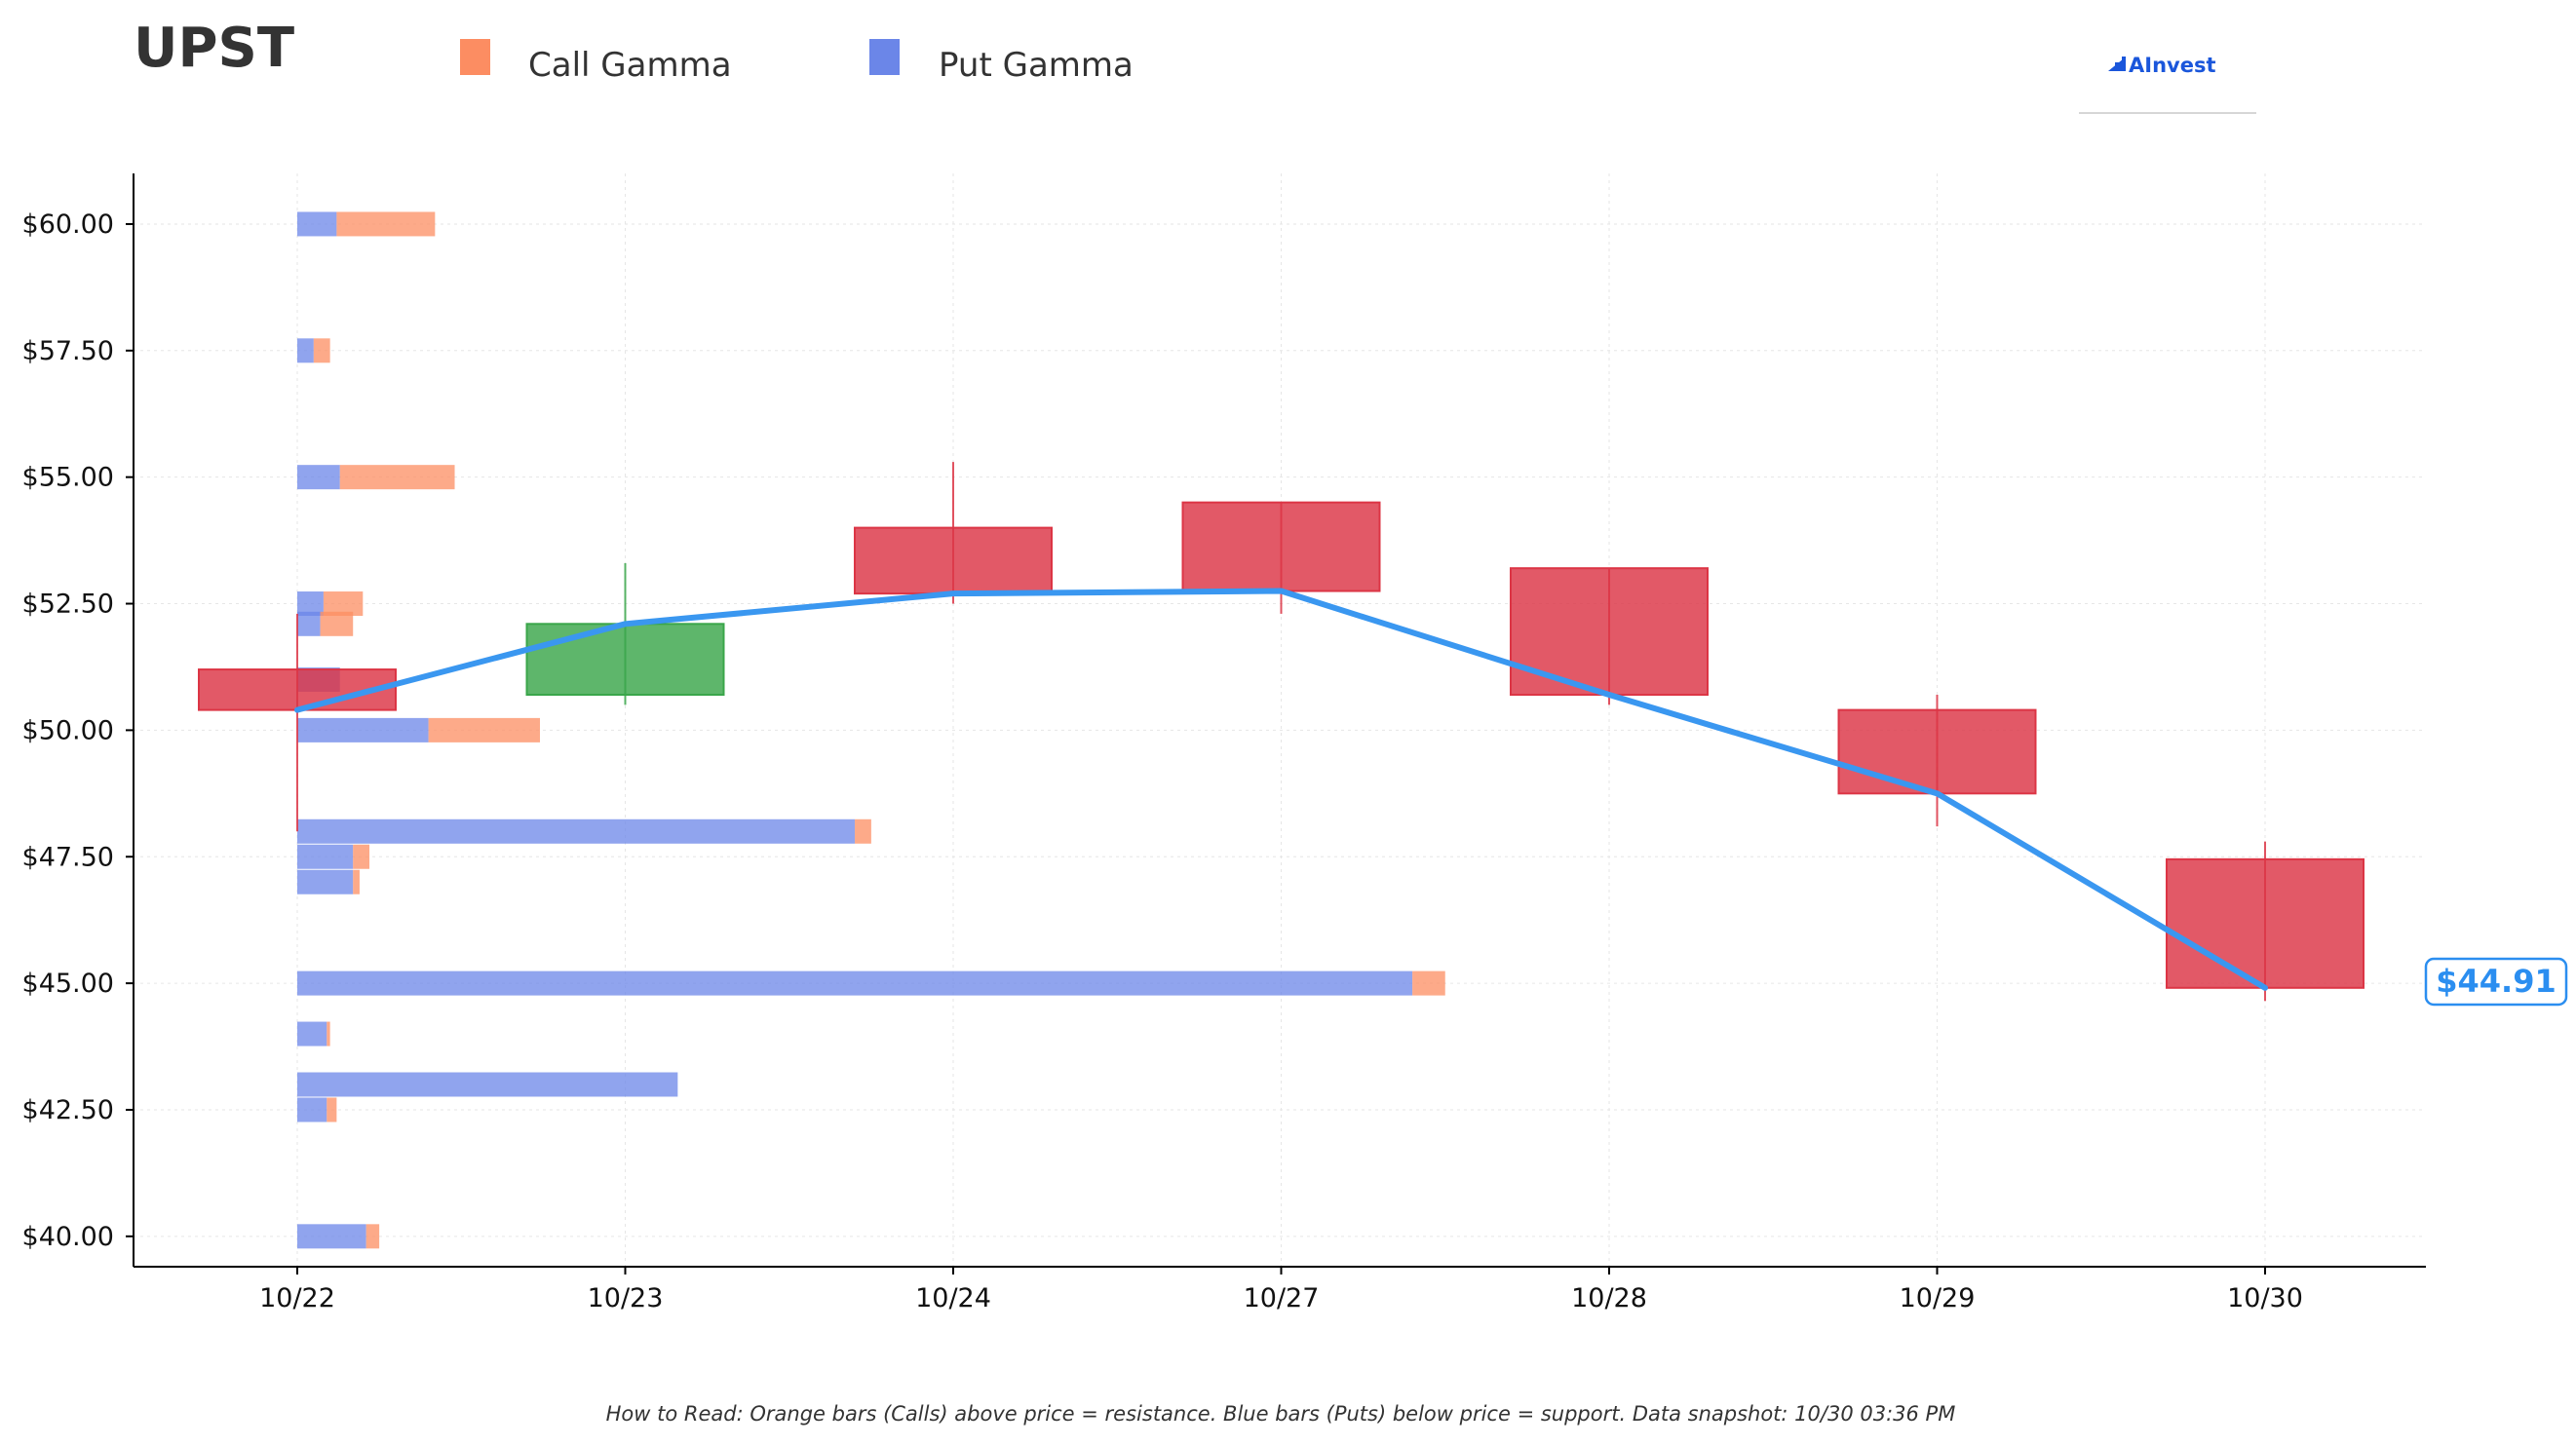 The width and height of the screenshot is (2576, 1446). Describe the element at coordinates (1938, 1298) in the screenshot. I see `x-tick-label: 10/29` at that location.